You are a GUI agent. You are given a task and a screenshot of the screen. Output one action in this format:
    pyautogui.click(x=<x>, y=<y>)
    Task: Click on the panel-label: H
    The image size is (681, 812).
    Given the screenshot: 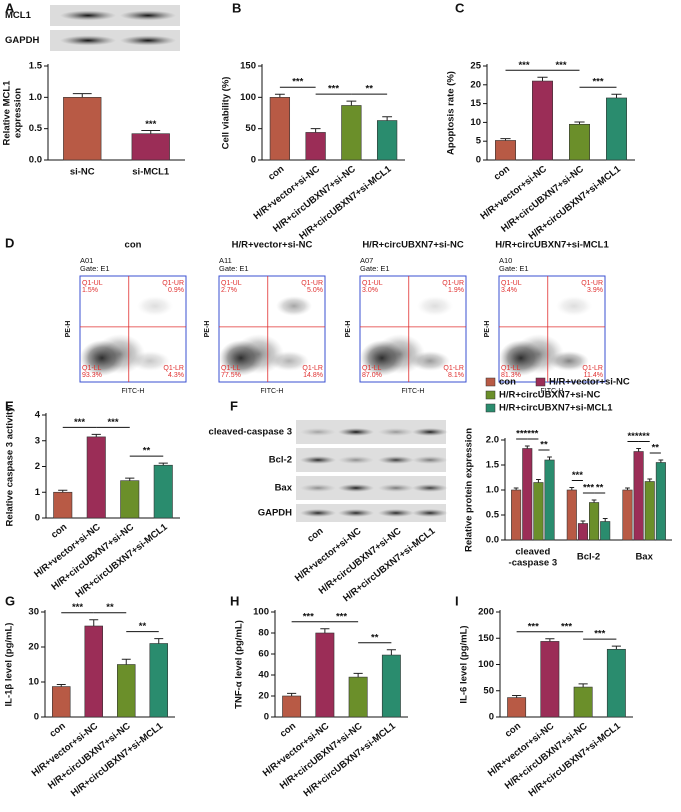 What is the action you would take?
    pyautogui.click(x=234, y=600)
    